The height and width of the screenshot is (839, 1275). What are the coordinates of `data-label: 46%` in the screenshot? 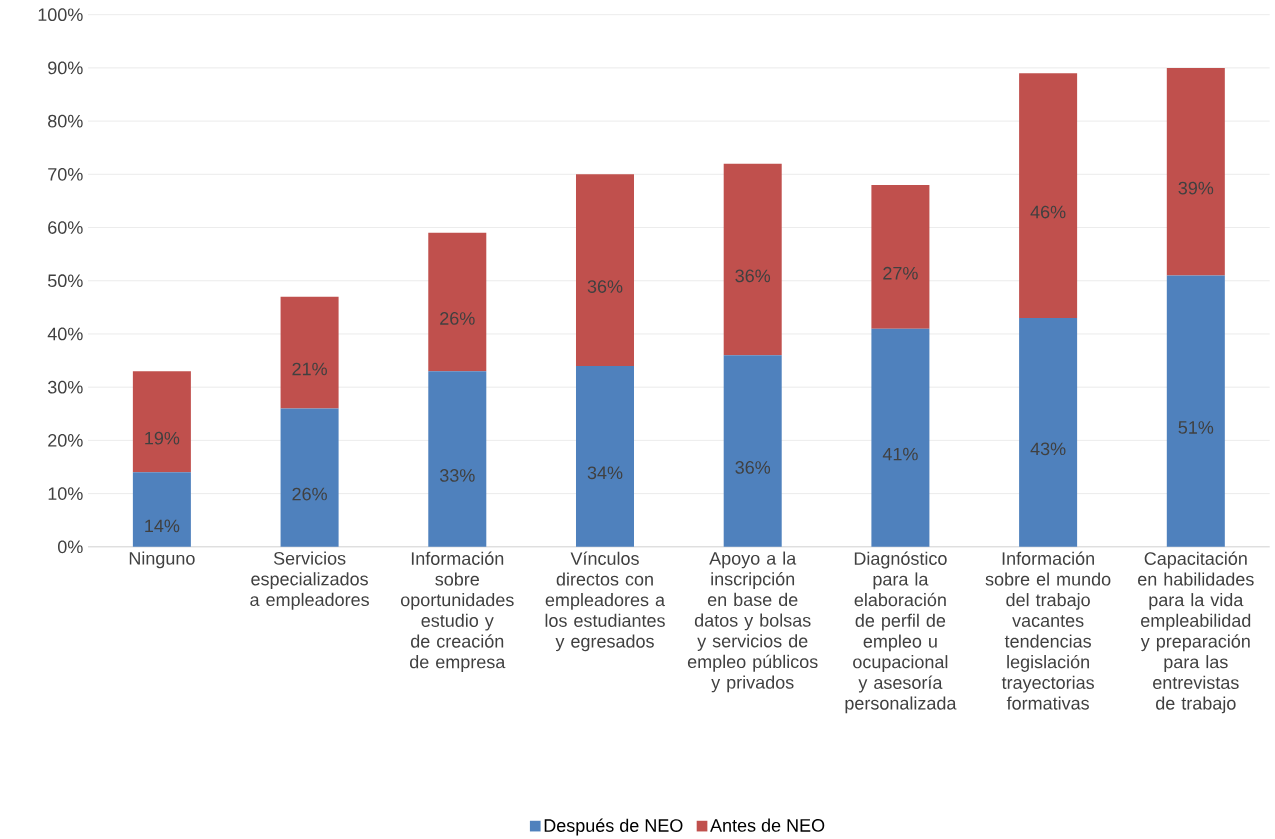 It's located at (1048, 212).